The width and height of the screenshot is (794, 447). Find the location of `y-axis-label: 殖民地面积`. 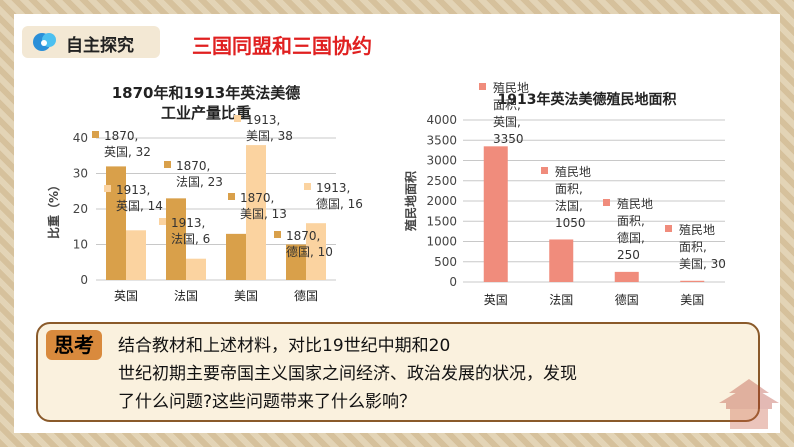

y-axis-label: 殖民地面积 is located at coordinates (410, 201).